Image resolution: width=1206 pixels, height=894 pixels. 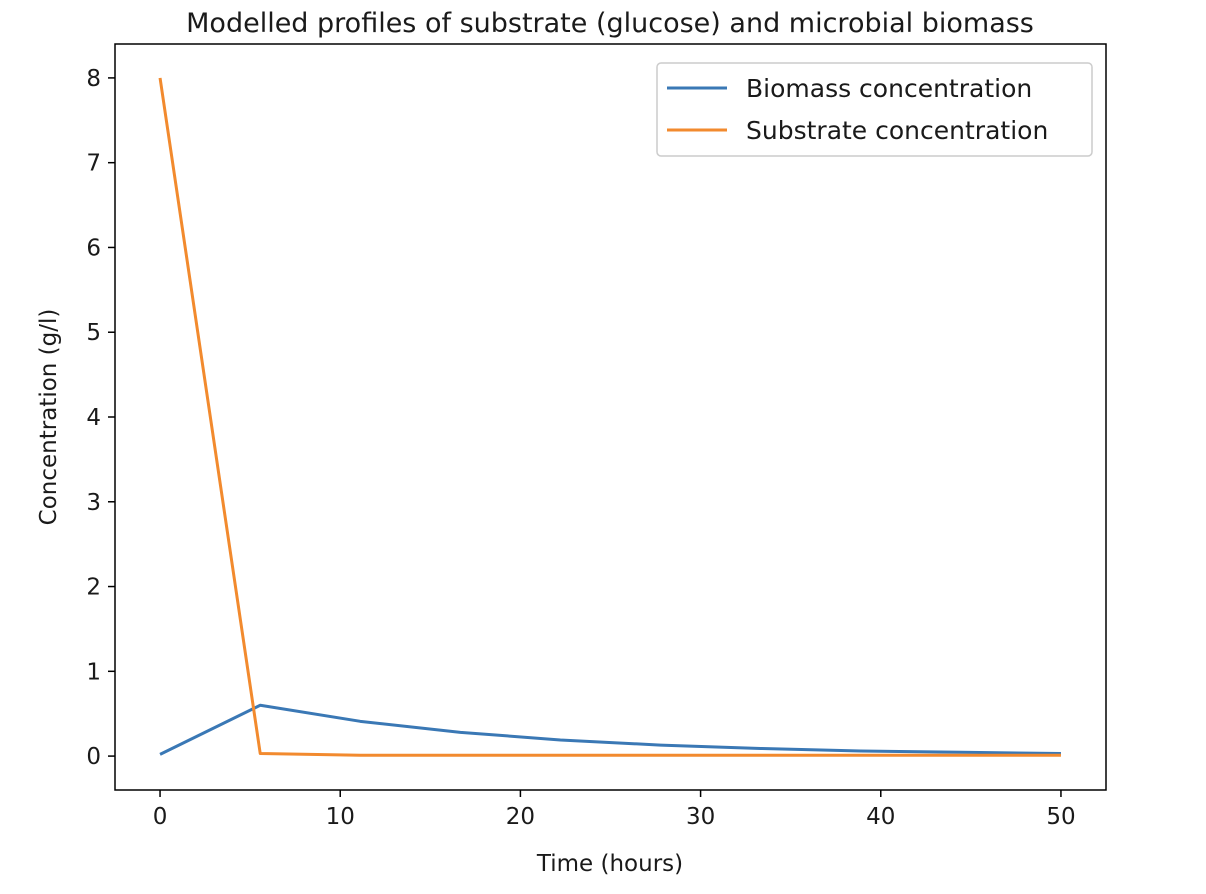 What do you see at coordinates (93, 503) in the screenshot?
I see `y-tick-label-3: 3` at bounding box center [93, 503].